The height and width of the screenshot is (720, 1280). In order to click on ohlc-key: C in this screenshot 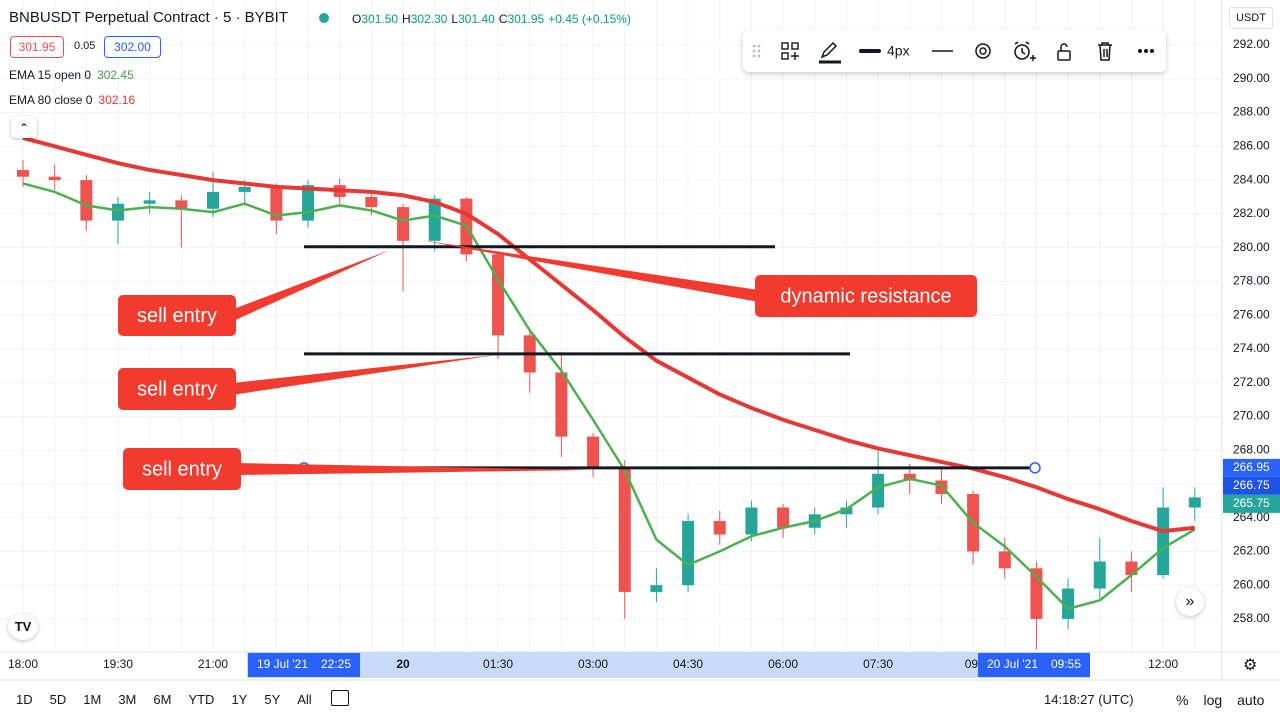, I will do `click(503, 19)`.